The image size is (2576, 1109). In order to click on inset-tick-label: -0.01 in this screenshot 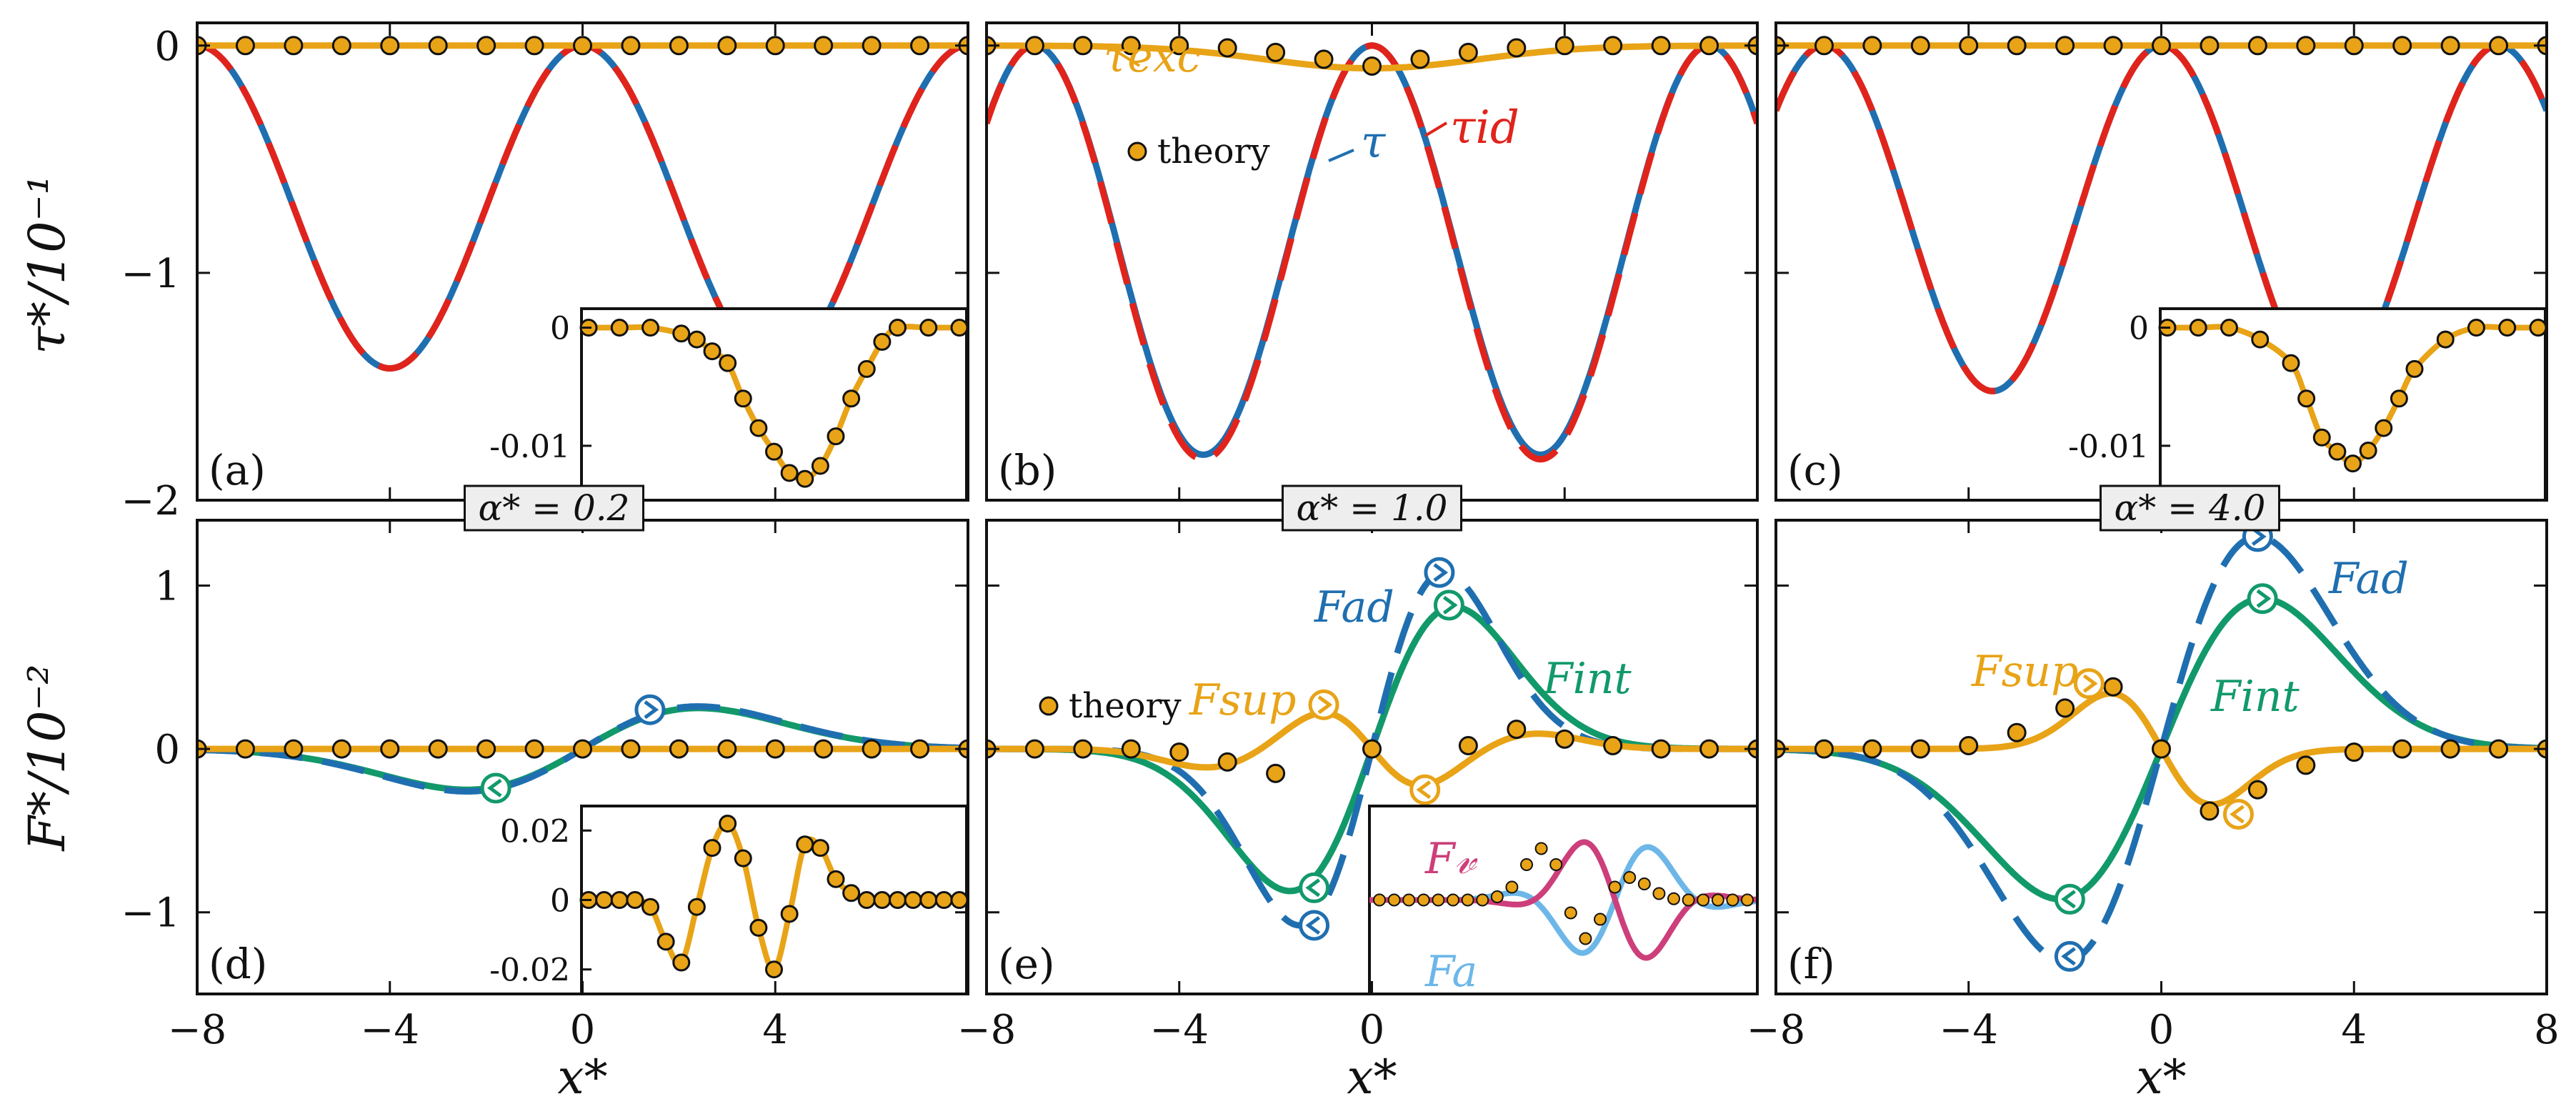, I will do `click(2109, 447)`.